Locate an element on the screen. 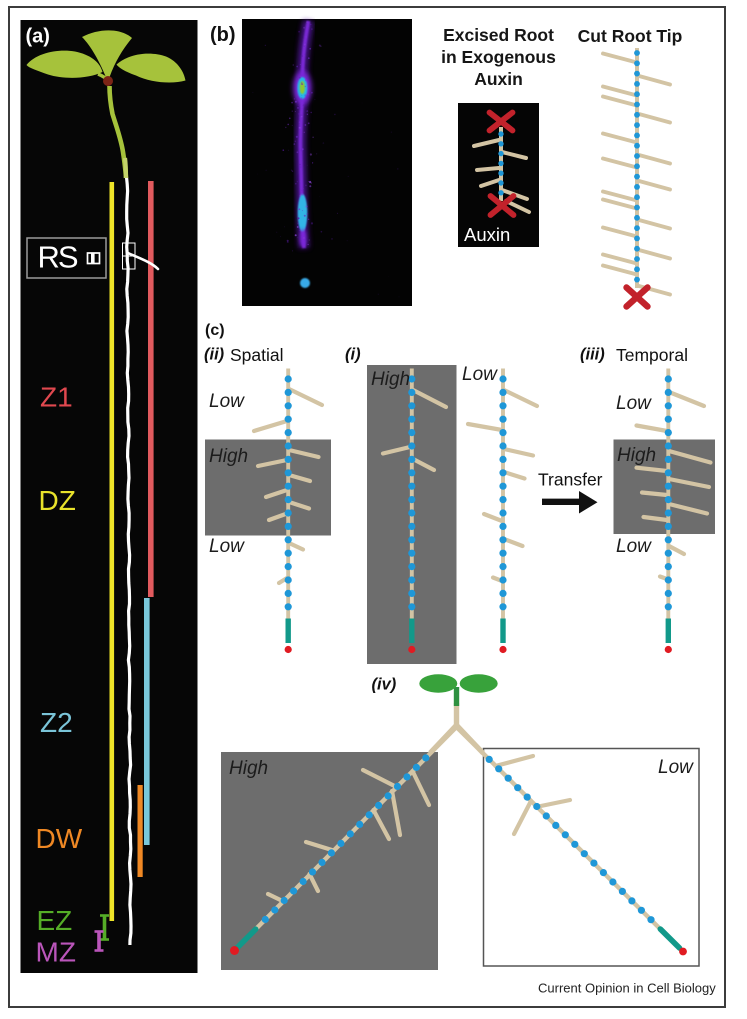 This screenshot has width=747, height=1019. svg-text: (iii) is located at coordinates (592, 355).